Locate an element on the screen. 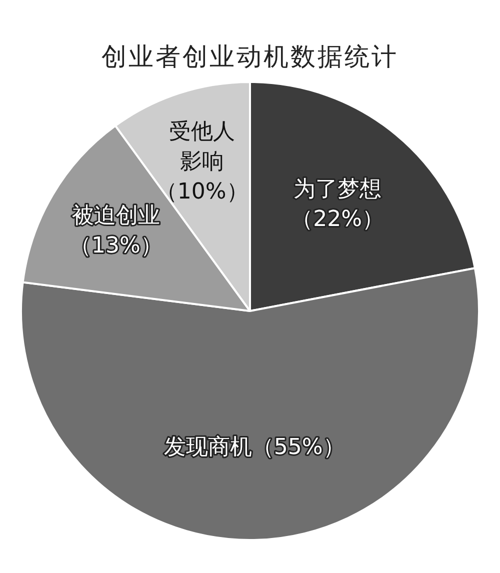  slice-label: 发现商机（55%） is located at coordinates (254, 447).